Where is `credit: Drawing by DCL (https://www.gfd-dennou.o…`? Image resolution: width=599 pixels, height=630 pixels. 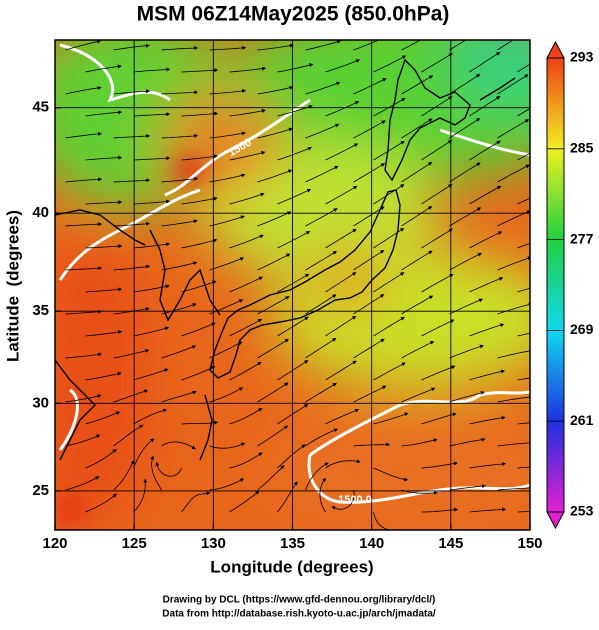 credit: Drawing by DCL (https://www.gfd-dennou.o… is located at coordinates (299, 600).